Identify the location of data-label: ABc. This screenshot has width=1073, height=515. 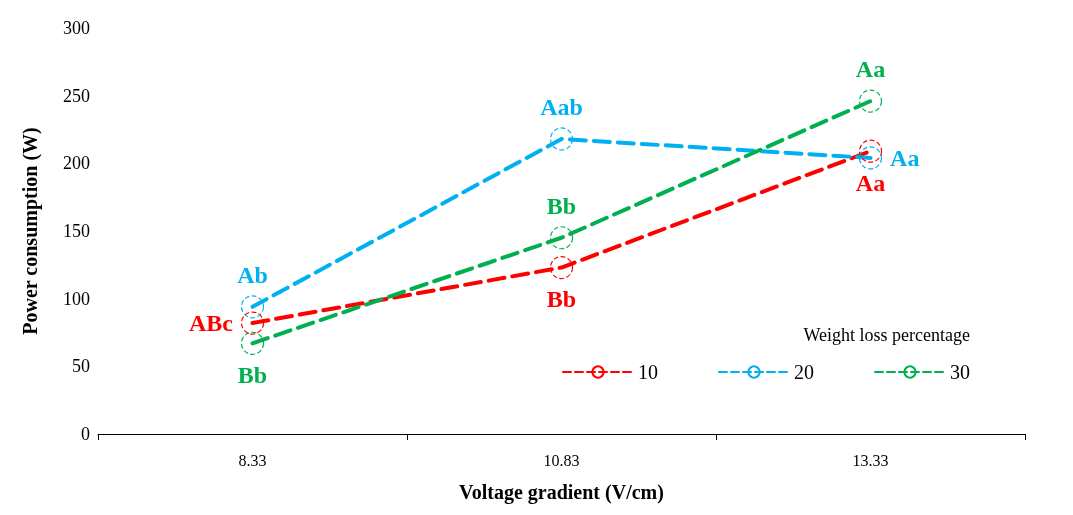
(211, 323).